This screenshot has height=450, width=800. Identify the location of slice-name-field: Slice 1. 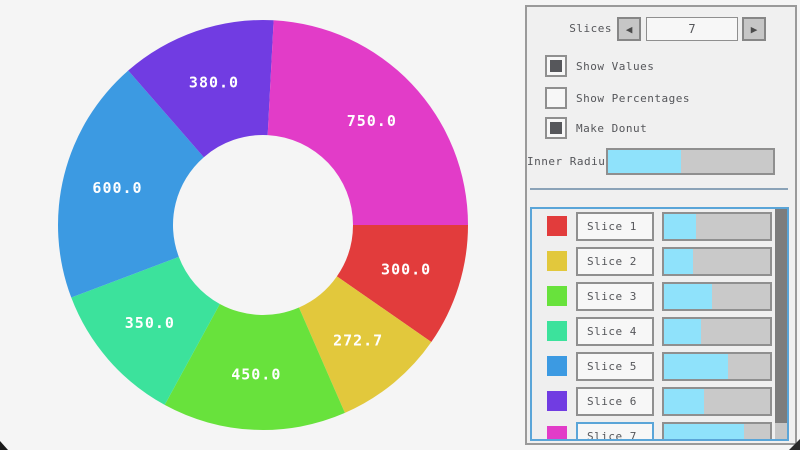
(615, 226).